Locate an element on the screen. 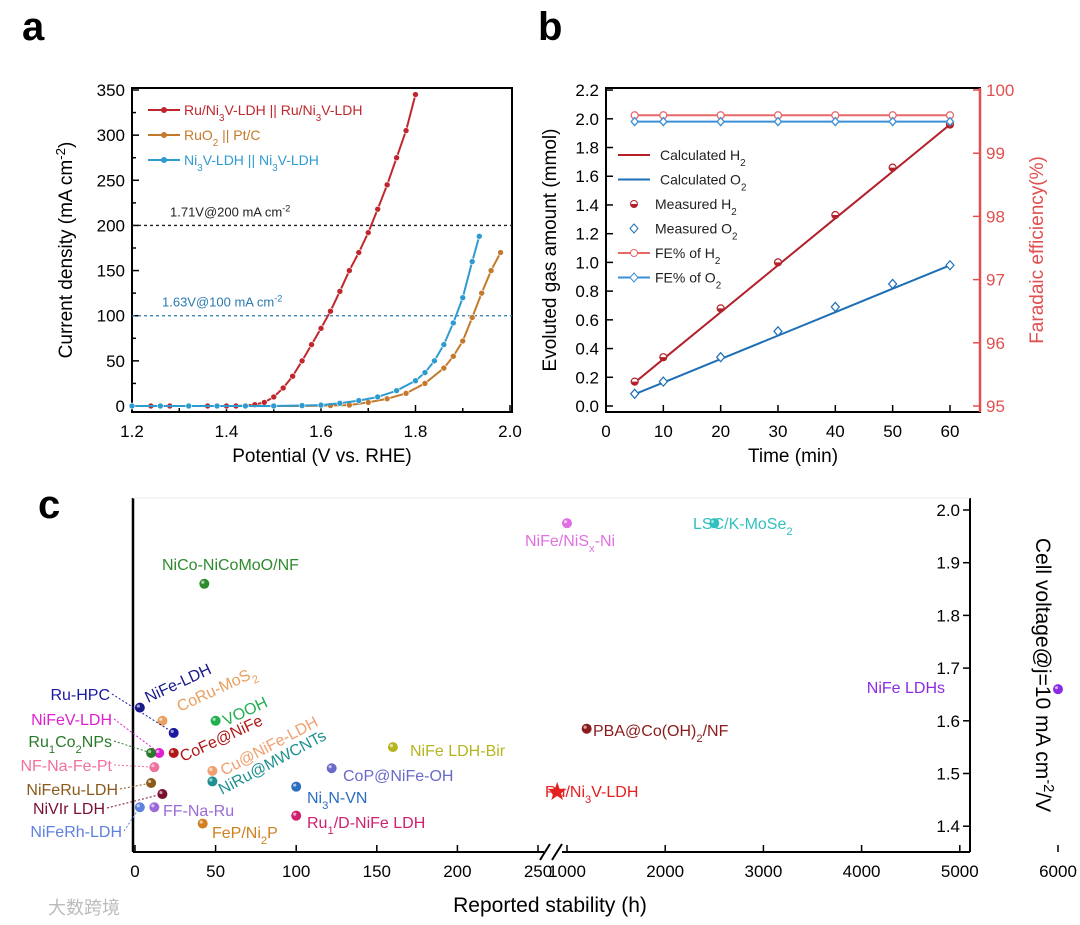  y-axis-label: Evoluted gas amount (mmol) is located at coordinates (550, 250).